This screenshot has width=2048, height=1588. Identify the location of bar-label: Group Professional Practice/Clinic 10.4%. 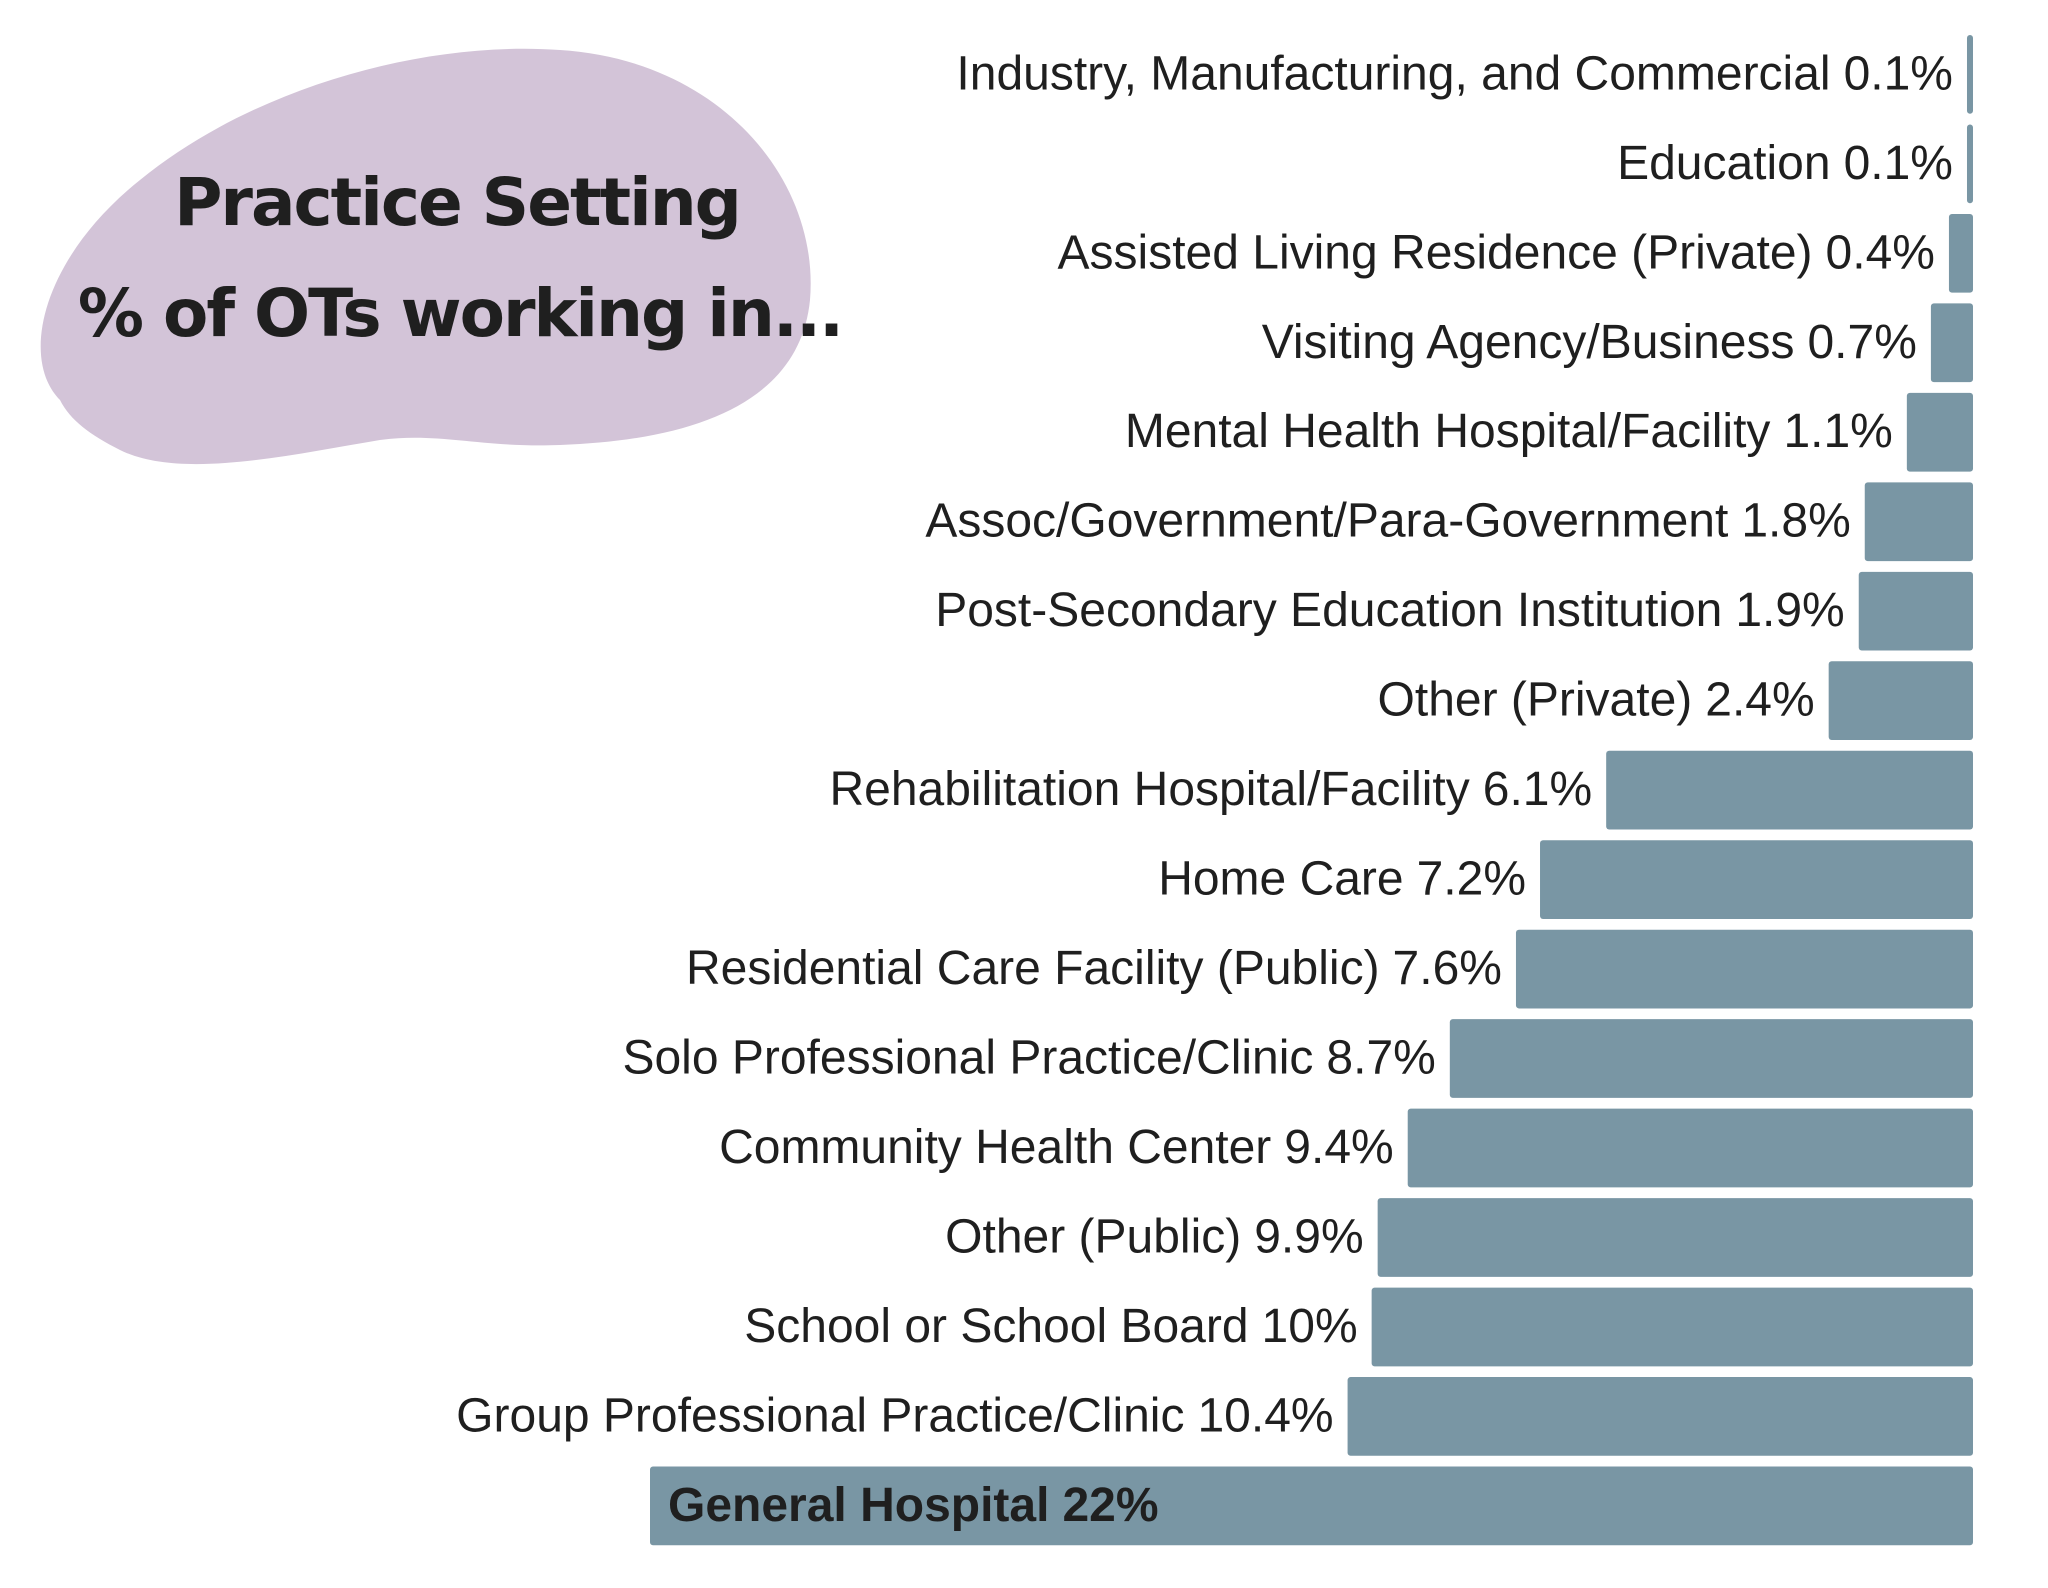
(894, 1415).